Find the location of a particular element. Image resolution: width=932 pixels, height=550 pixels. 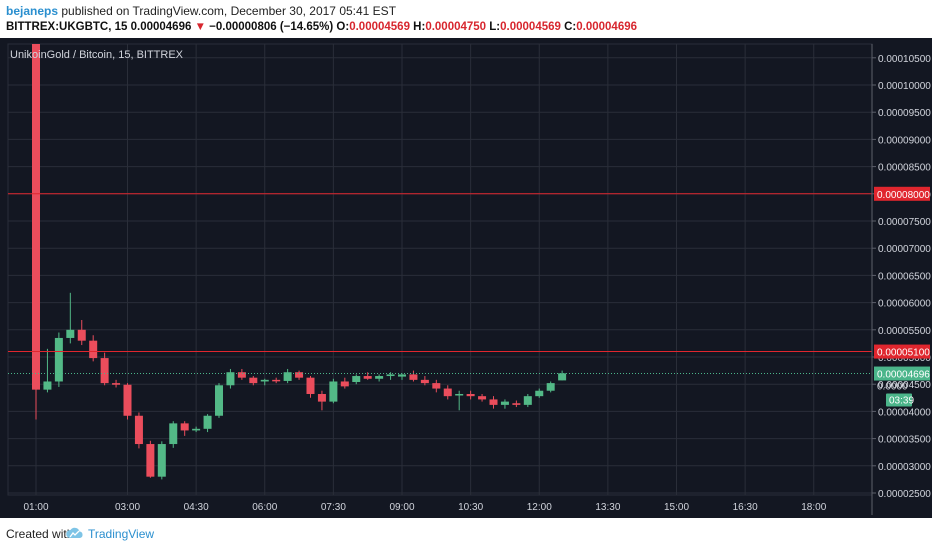

x-tick-label: 18:00 is located at coordinates (813, 507).